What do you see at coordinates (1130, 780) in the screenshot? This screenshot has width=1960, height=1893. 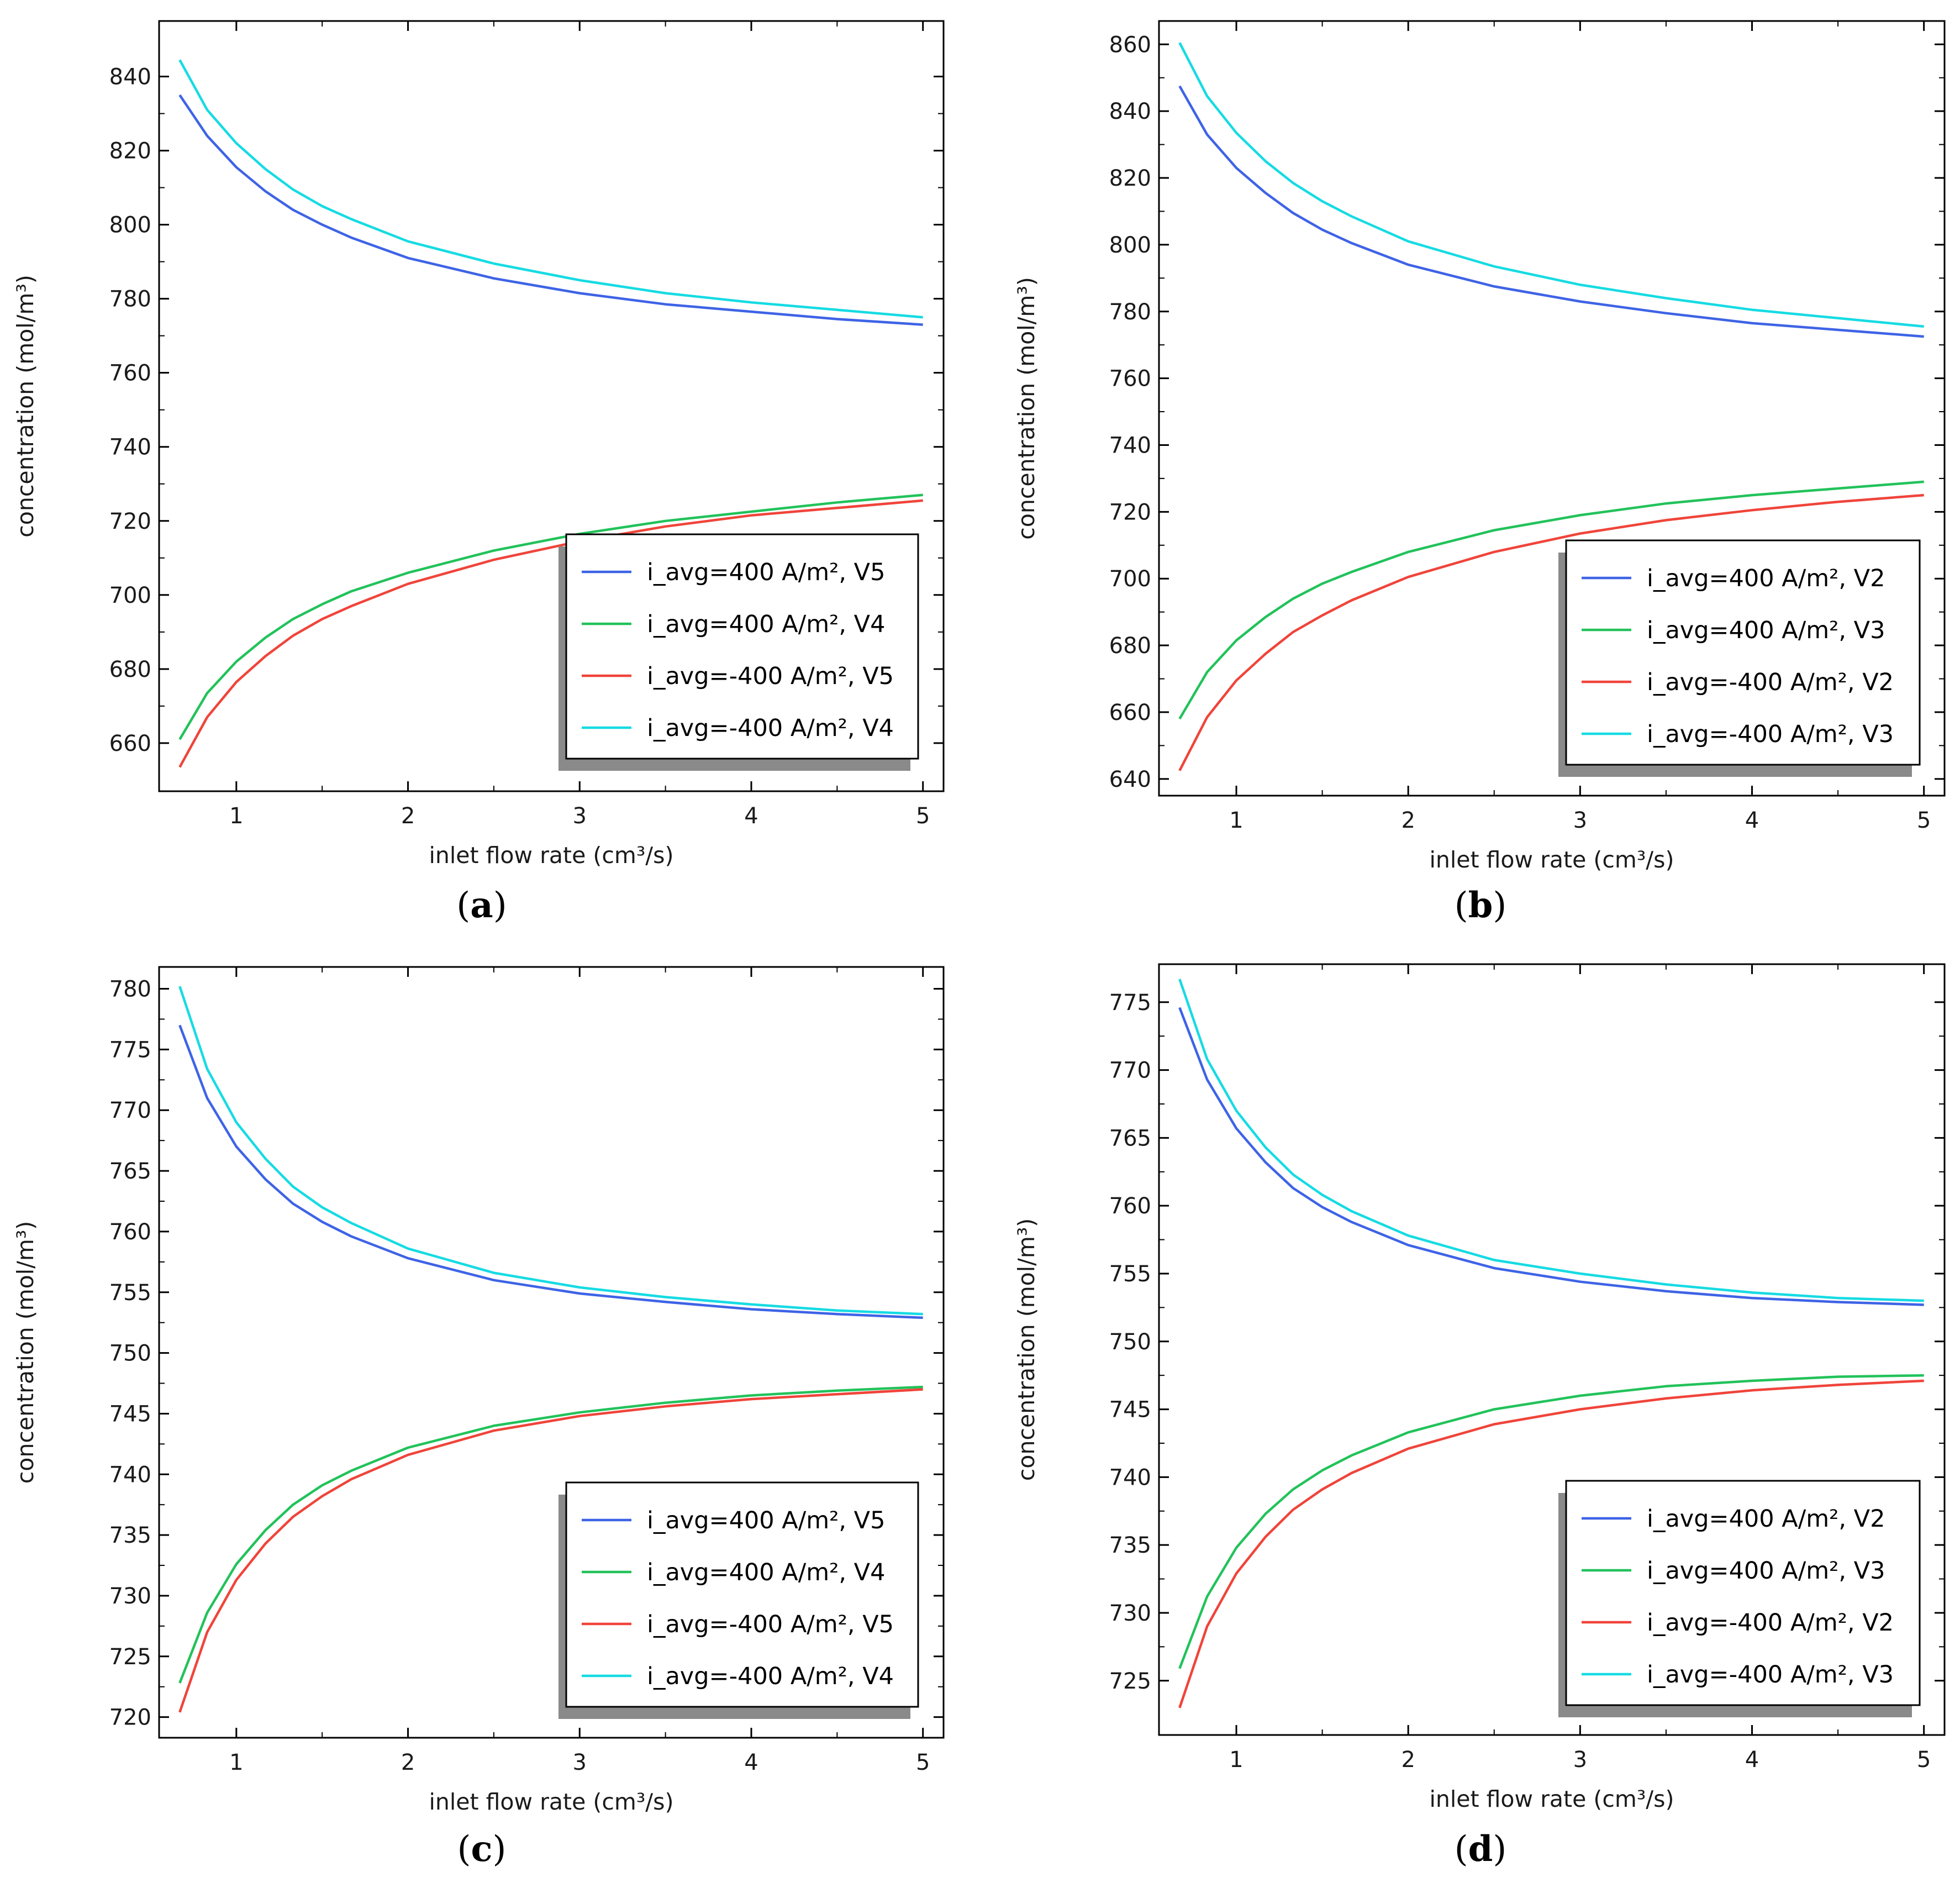 I see `y-tick-label: 640` at bounding box center [1130, 780].